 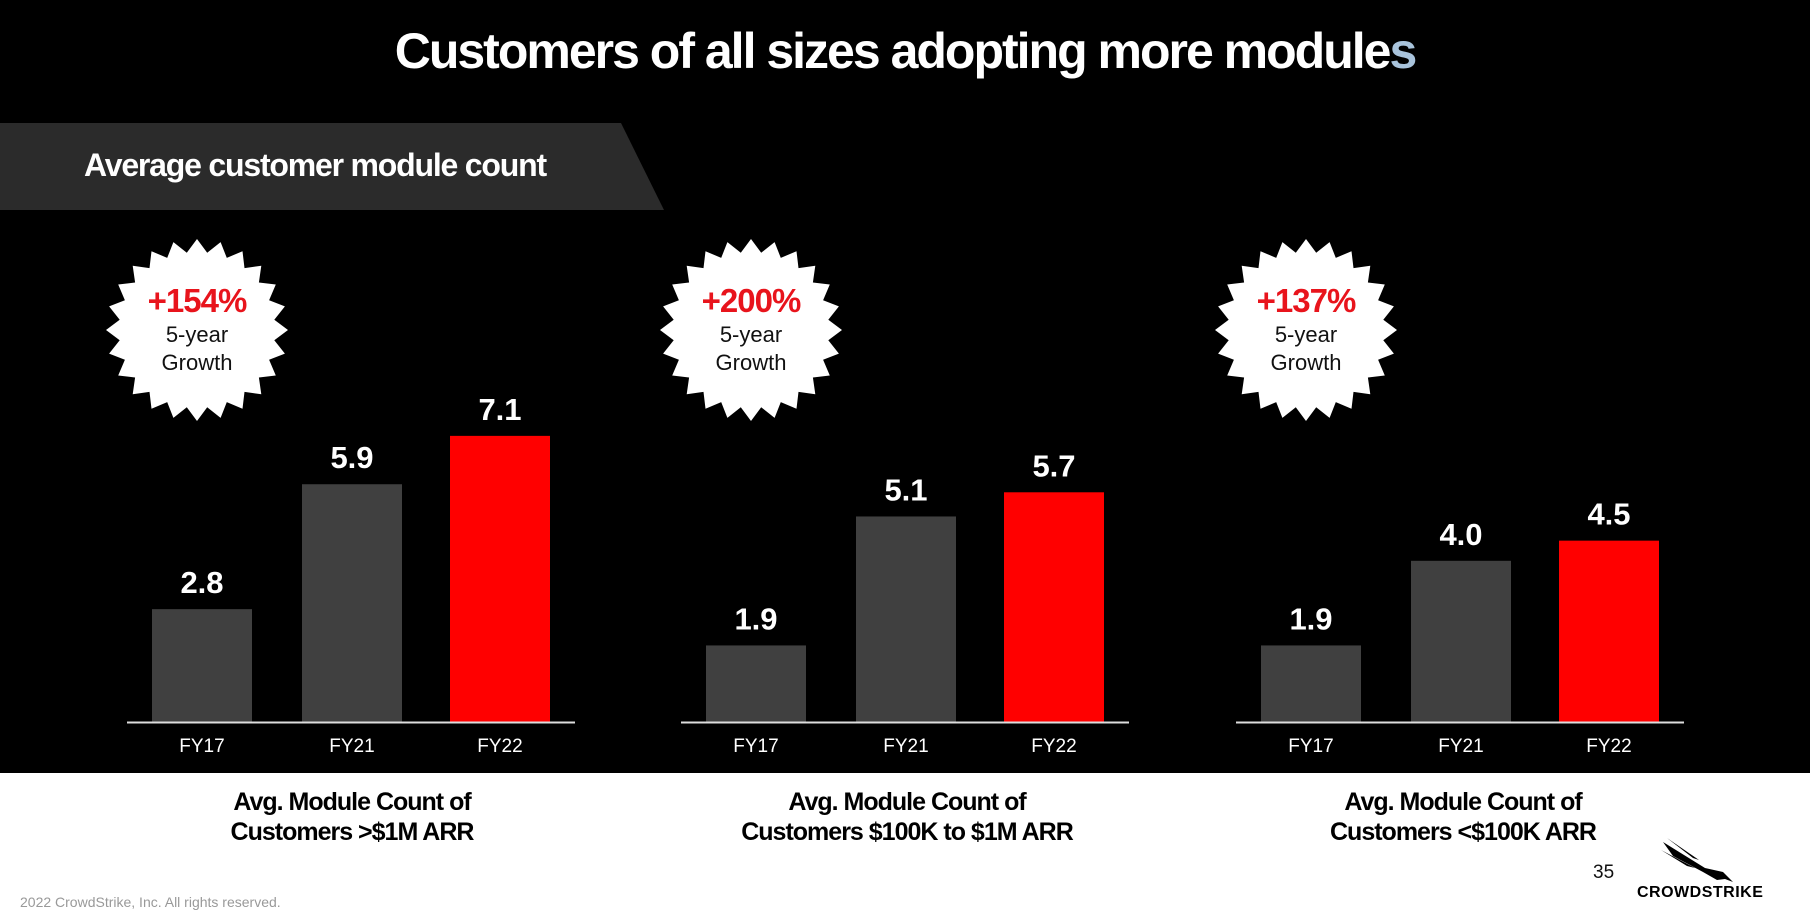 I want to click on data-label: 4.0, so click(x=1460, y=534).